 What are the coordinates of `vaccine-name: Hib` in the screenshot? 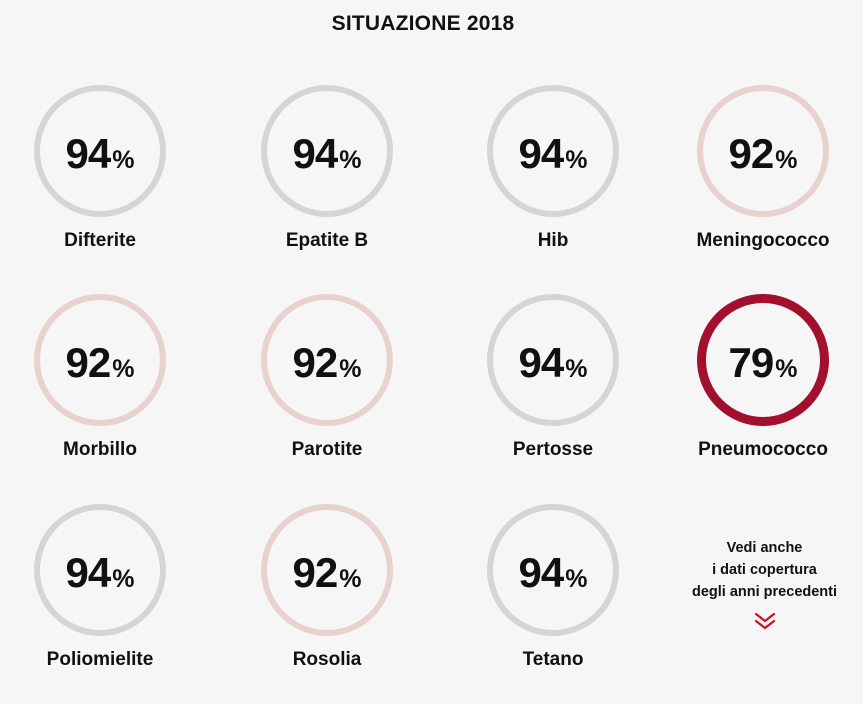 It's located at (553, 240).